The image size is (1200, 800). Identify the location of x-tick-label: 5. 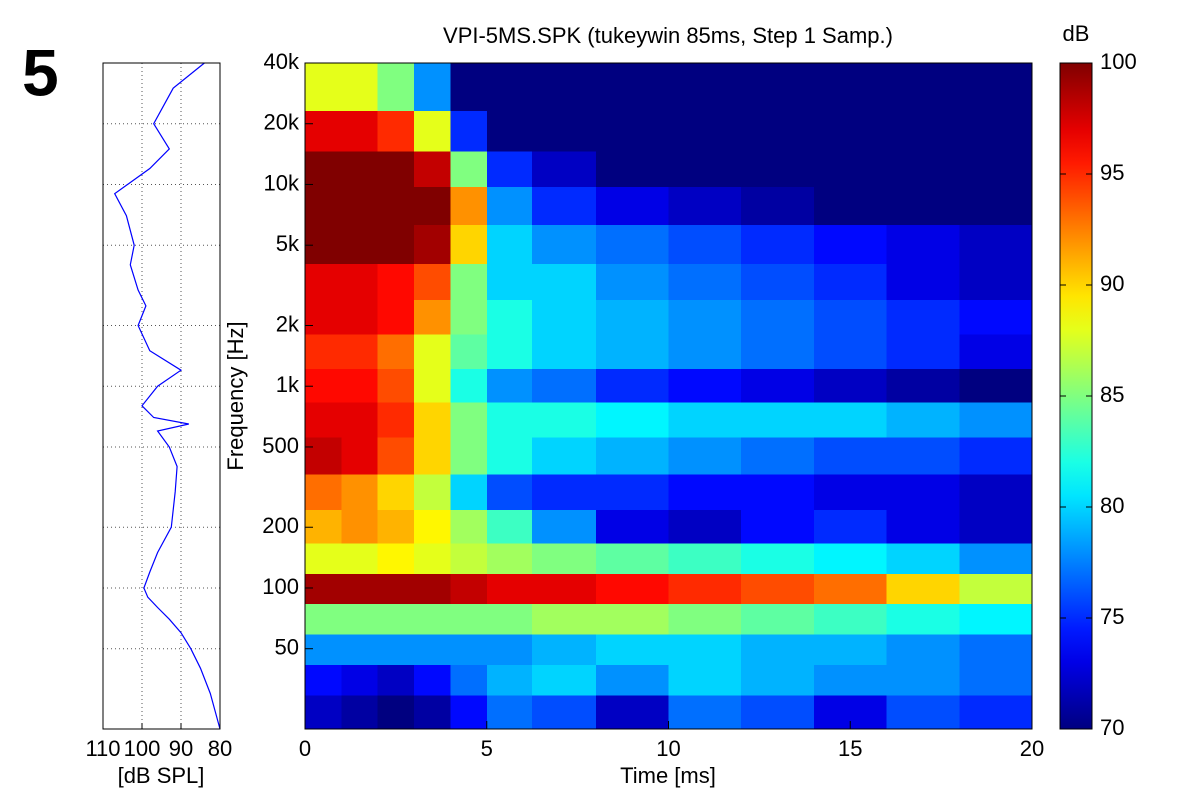
(487, 748).